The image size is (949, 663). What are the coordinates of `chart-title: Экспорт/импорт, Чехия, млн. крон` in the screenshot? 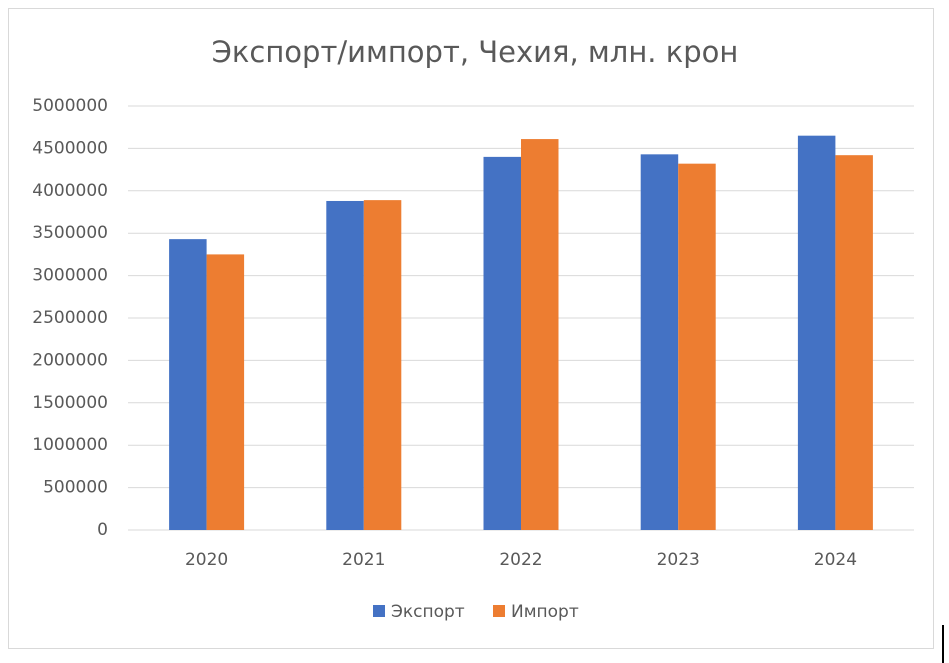 It's located at (475, 52).